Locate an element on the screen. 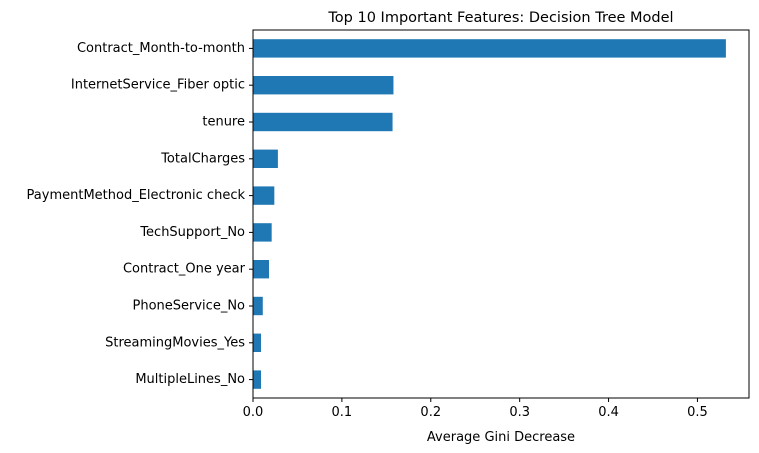 This screenshot has height=453, width=759. y-tick-label: TotalCharges is located at coordinates (202, 158).